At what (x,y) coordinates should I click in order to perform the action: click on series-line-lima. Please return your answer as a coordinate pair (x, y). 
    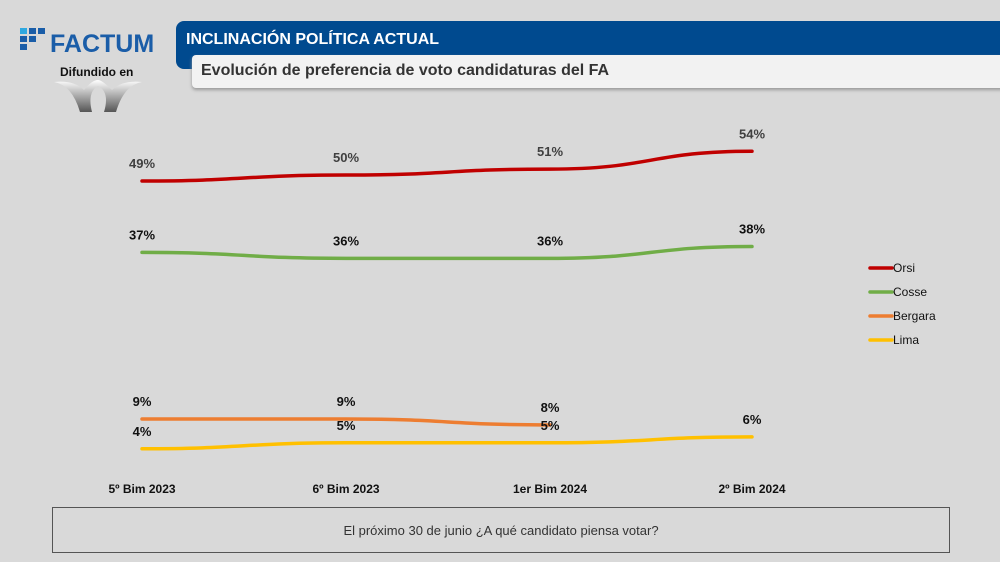
    Looking at the image, I should click on (447, 443).